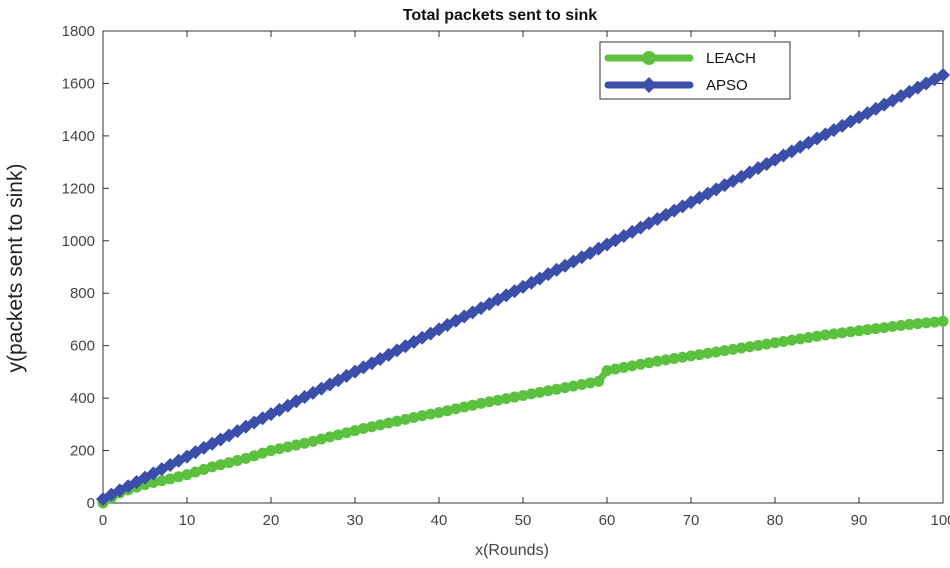 The image size is (950, 568). Describe the element at coordinates (940, 520) in the screenshot. I see `x-tick-label: 100` at that location.